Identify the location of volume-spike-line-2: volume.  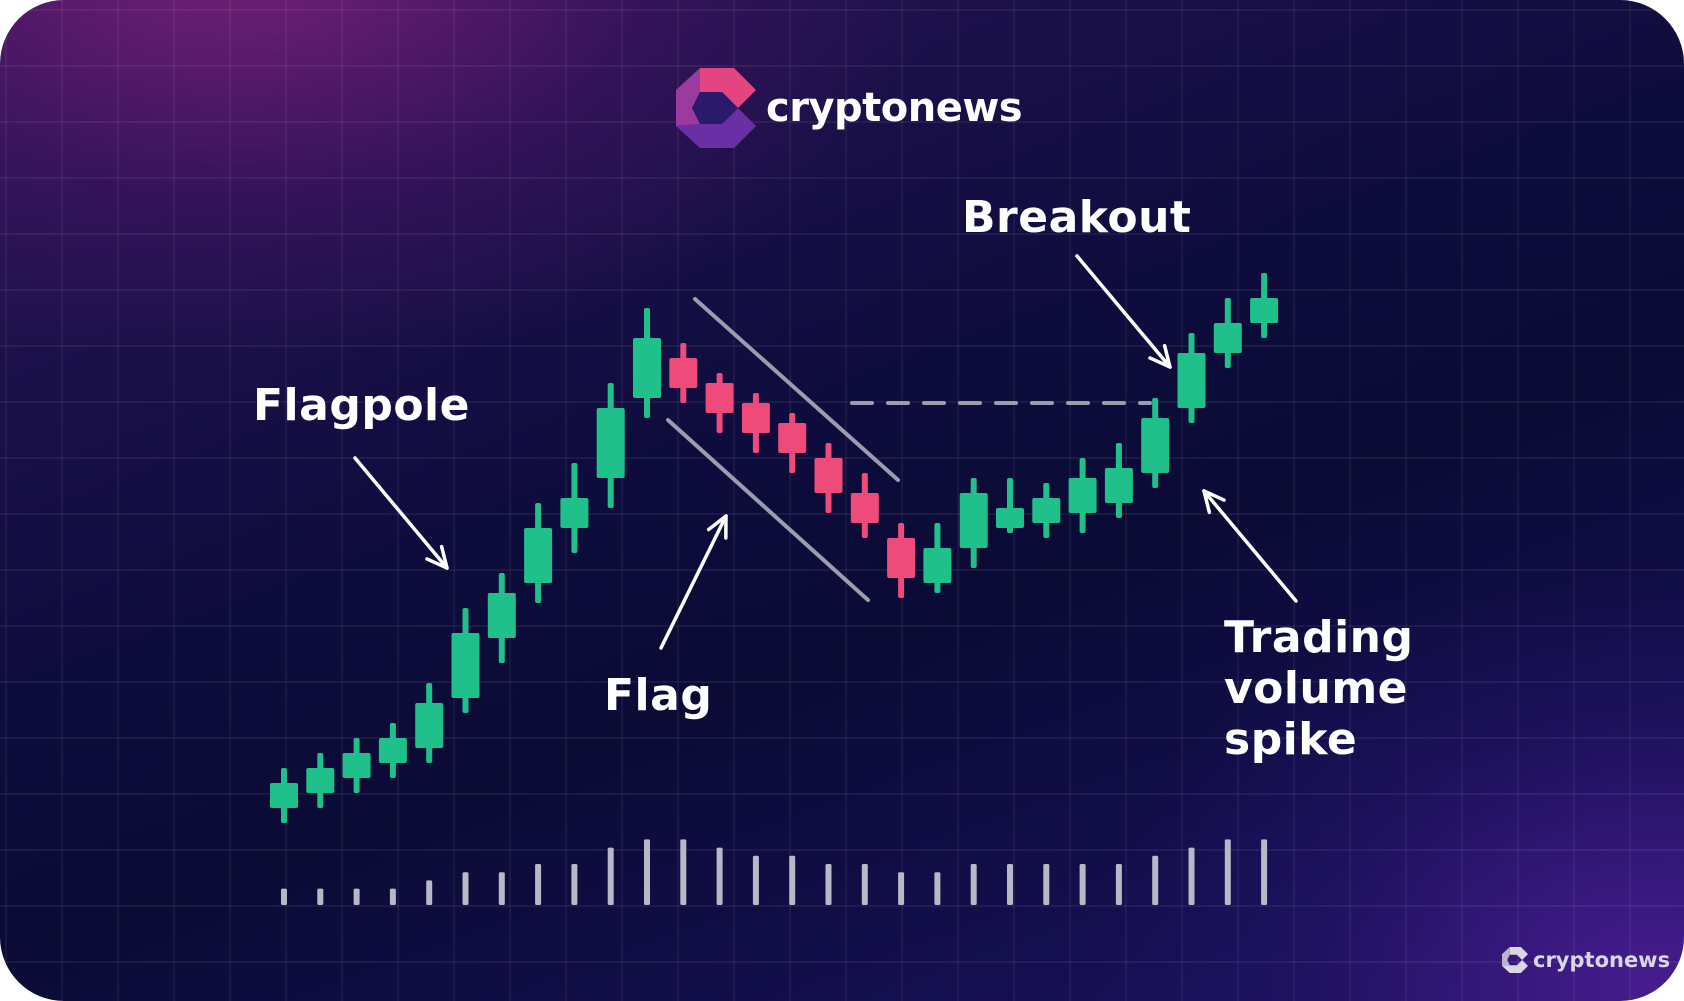
(1316, 688).